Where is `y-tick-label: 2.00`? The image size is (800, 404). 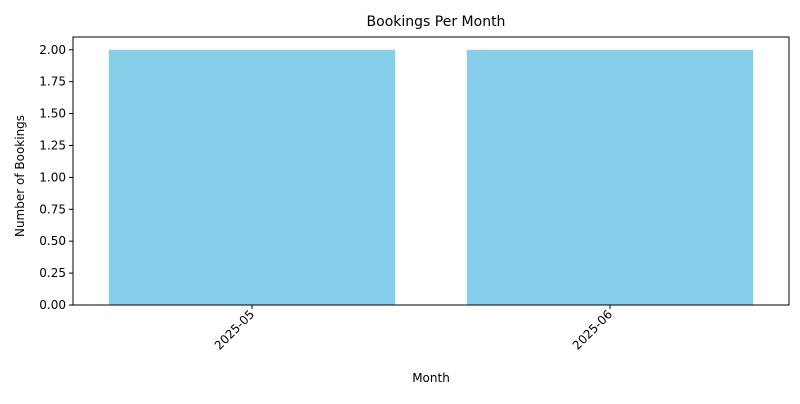
y-tick-label: 2.00 is located at coordinates (52, 50).